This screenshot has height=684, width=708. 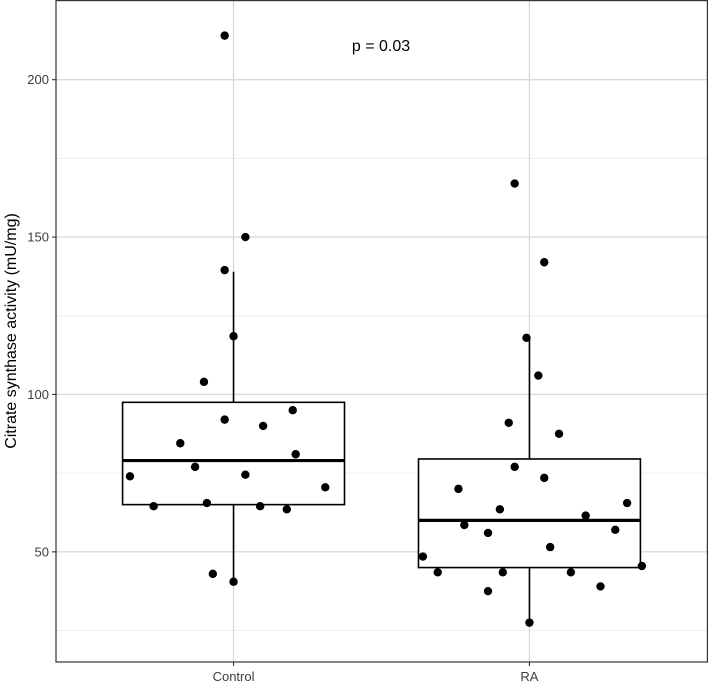 I want to click on y-tick-label: 150, so click(x=38, y=237).